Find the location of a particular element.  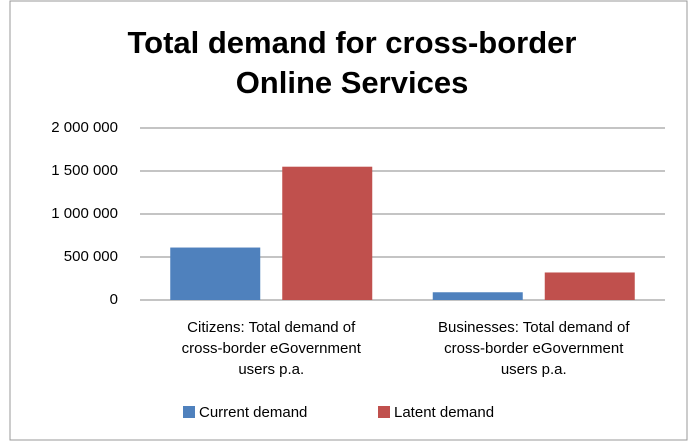

y-tick-label: 2 000 000 is located at coordinates (84, 127).